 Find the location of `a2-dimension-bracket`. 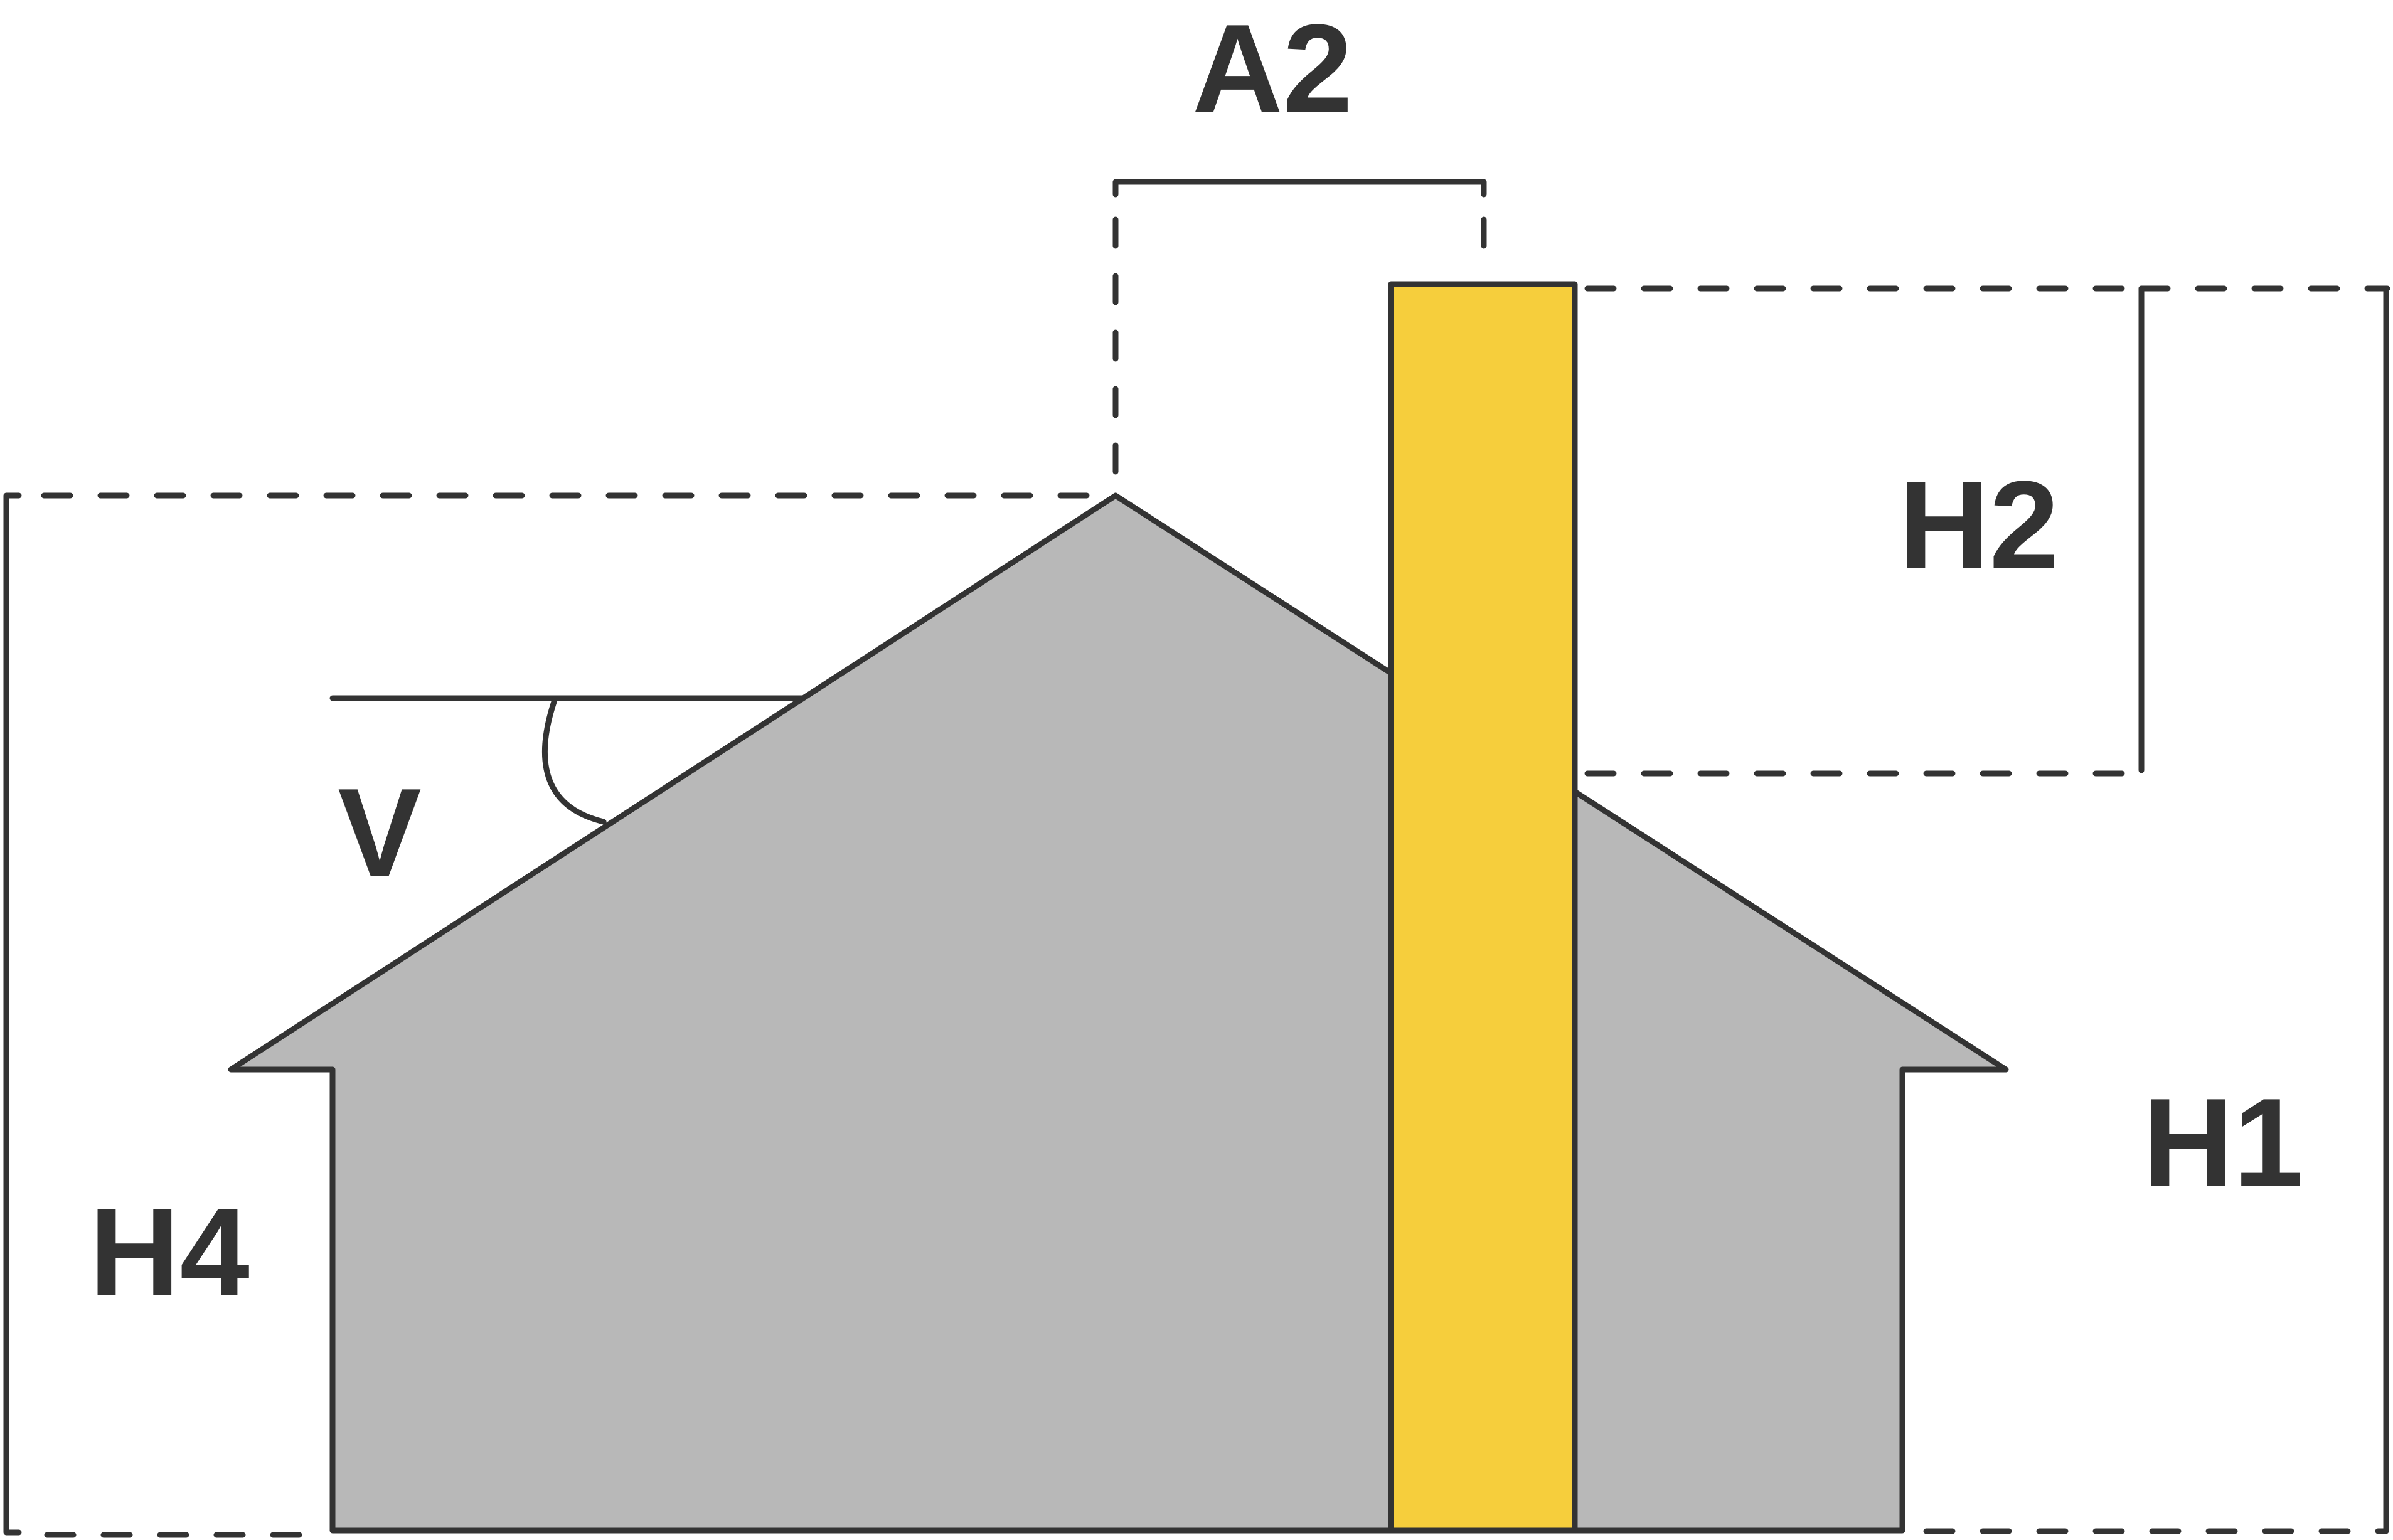

a2-dimension-bracket is located at coordinates (1299, 188).